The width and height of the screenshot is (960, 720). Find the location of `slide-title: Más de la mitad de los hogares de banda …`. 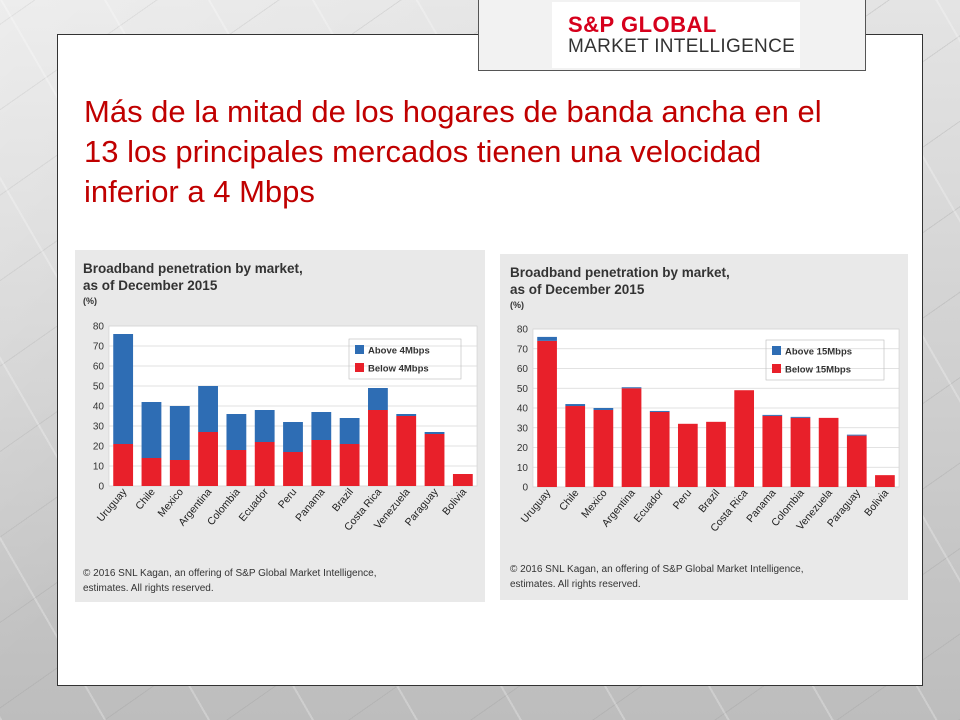

slide-title: Más de la mitad de los hogares de banda … is located at coordinates (453, 151).